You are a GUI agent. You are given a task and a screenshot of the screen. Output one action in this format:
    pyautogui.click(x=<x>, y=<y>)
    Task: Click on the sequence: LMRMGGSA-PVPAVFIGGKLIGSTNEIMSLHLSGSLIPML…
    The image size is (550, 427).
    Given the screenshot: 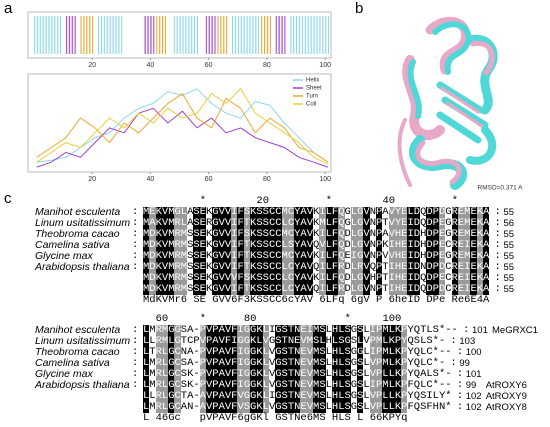 What is the action you would take?
    pyautogui.click(x=300, y=330)
    